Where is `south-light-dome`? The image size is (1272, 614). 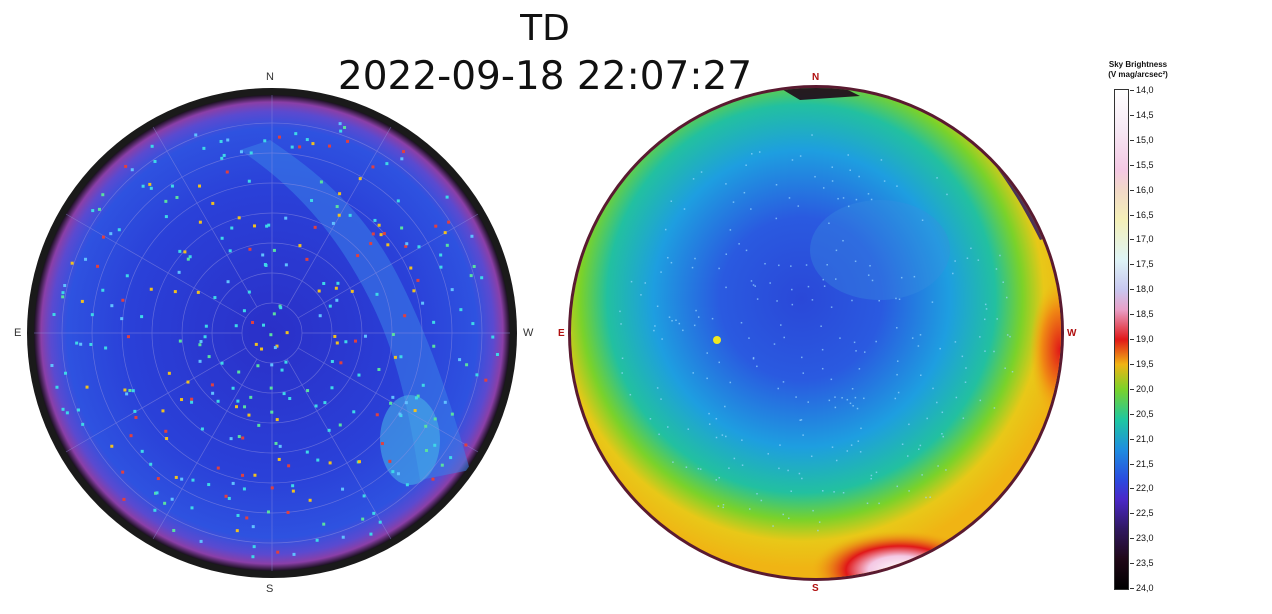
south-light-dome is located at coordinates (900, 554).